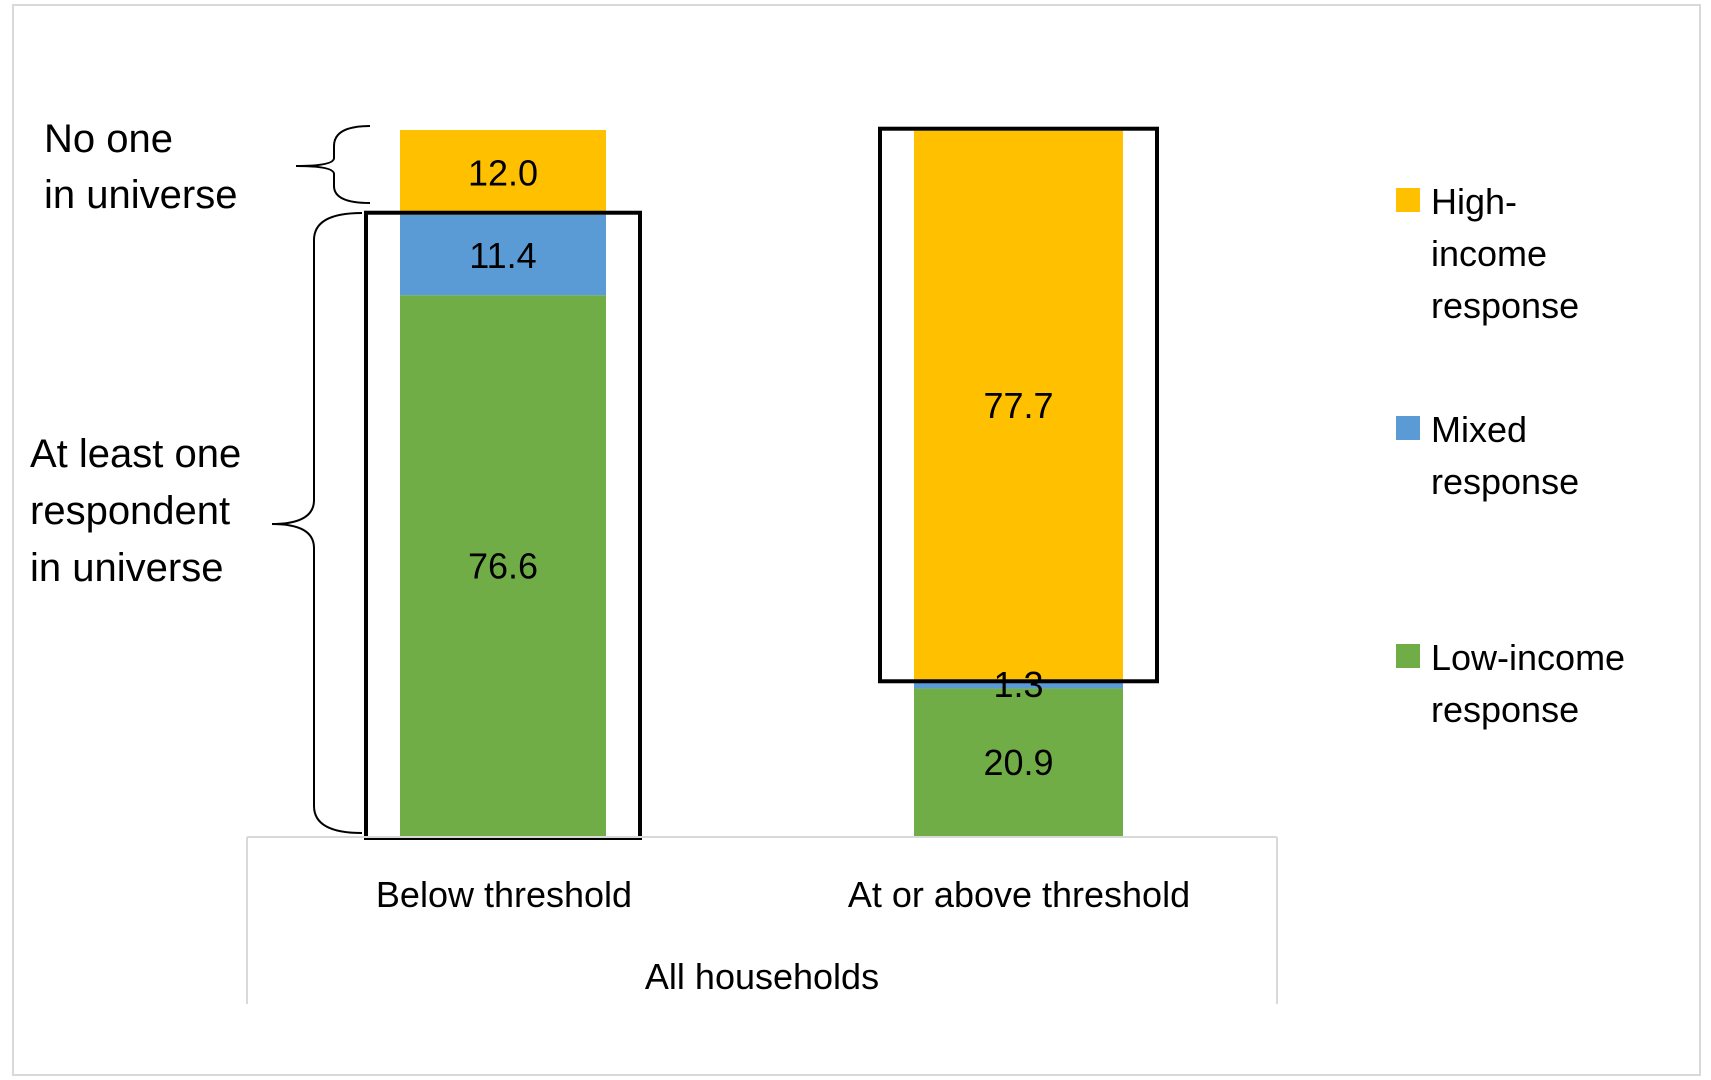 This screenshot has width=1711, height=1080. I want to click on bar-below-threshold-low-income-response, so click(503, 566).